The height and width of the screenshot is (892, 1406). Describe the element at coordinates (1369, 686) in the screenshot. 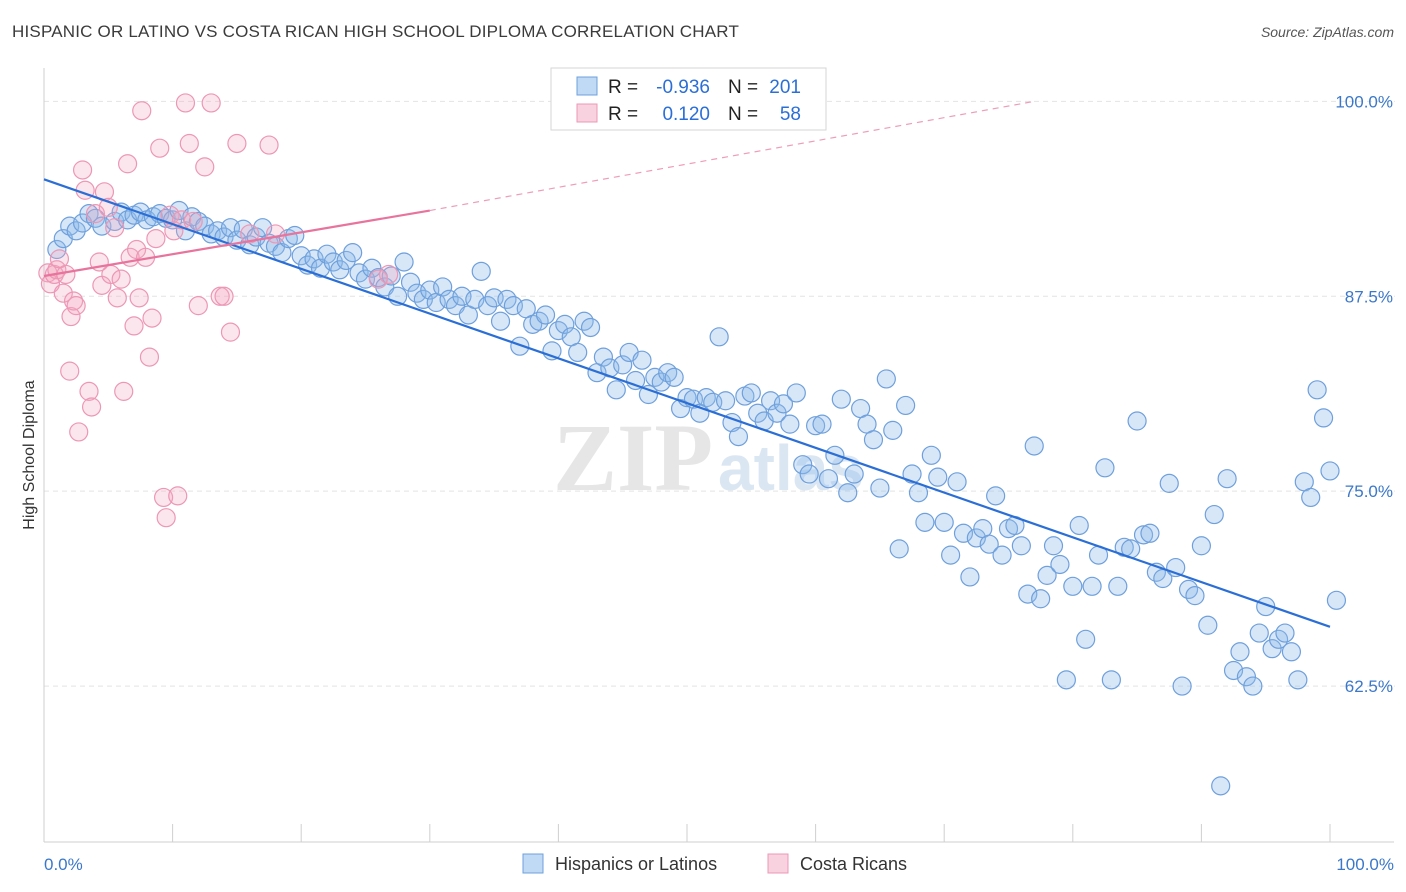

I see `y-tick-label: 62.5%` at that location.